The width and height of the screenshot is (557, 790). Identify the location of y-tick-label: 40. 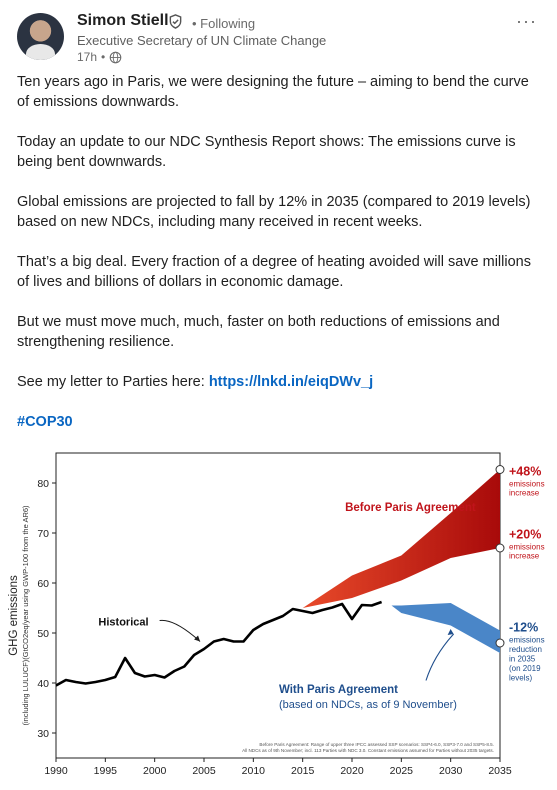
(43, 684).